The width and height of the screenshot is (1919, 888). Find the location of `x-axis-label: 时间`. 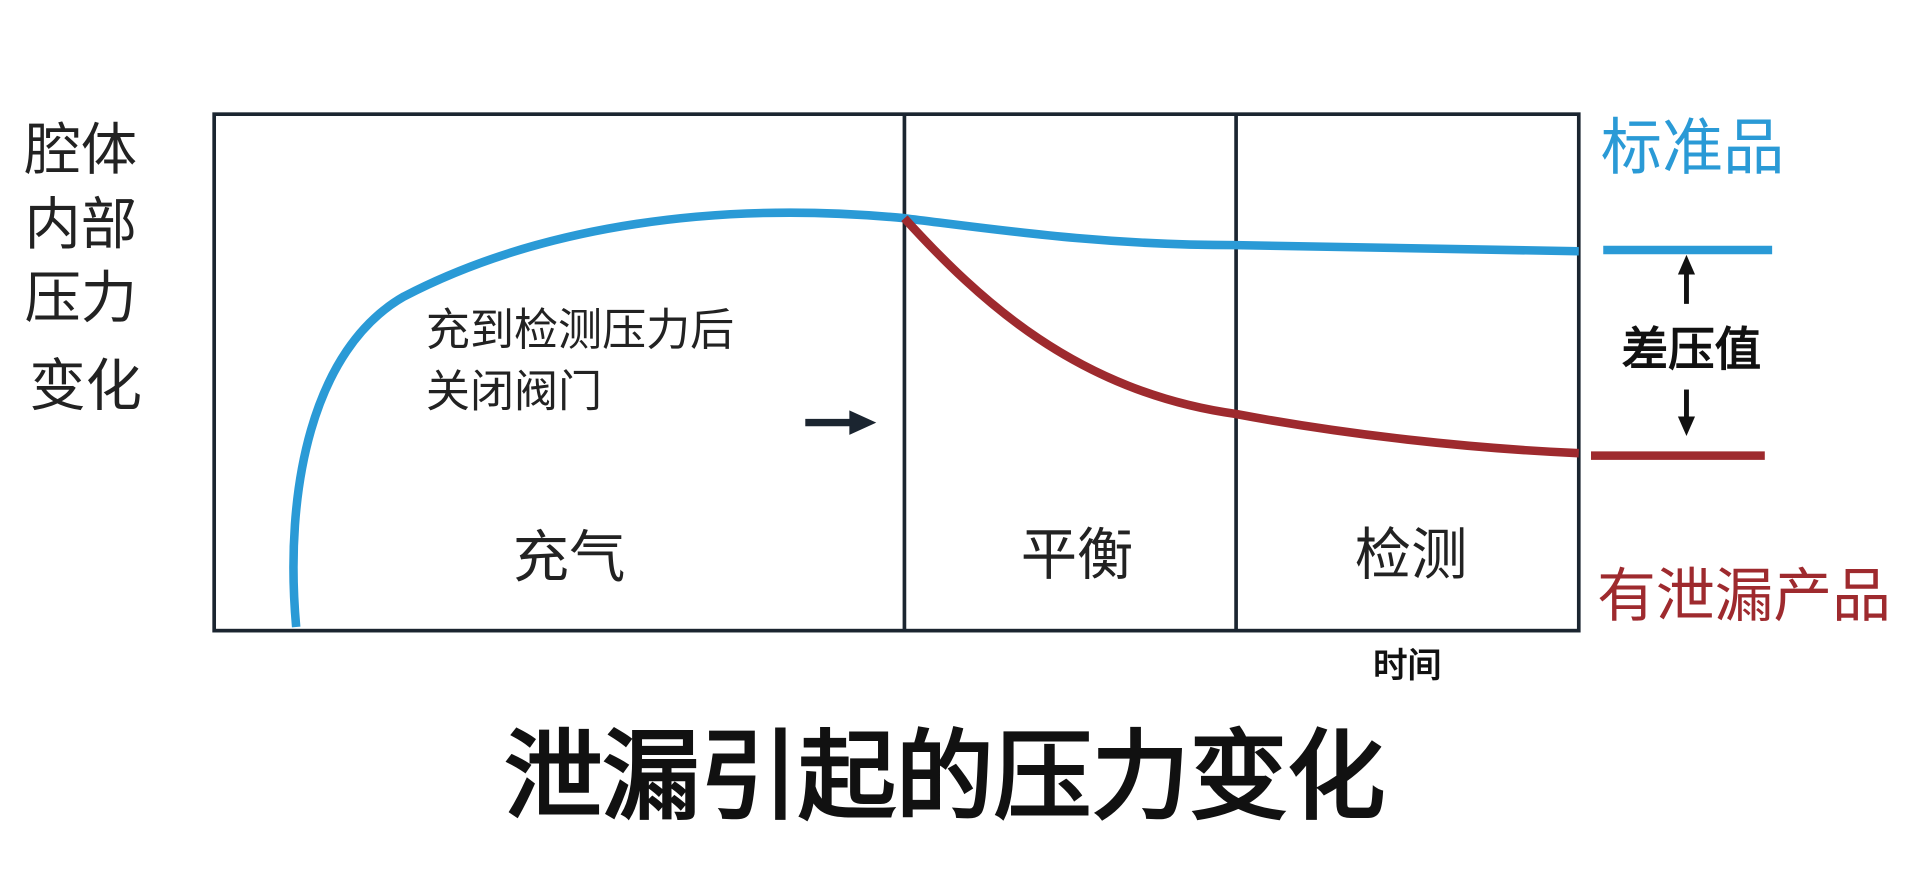

x-axis-label: 时间 is located at coordinates (1407, 666).